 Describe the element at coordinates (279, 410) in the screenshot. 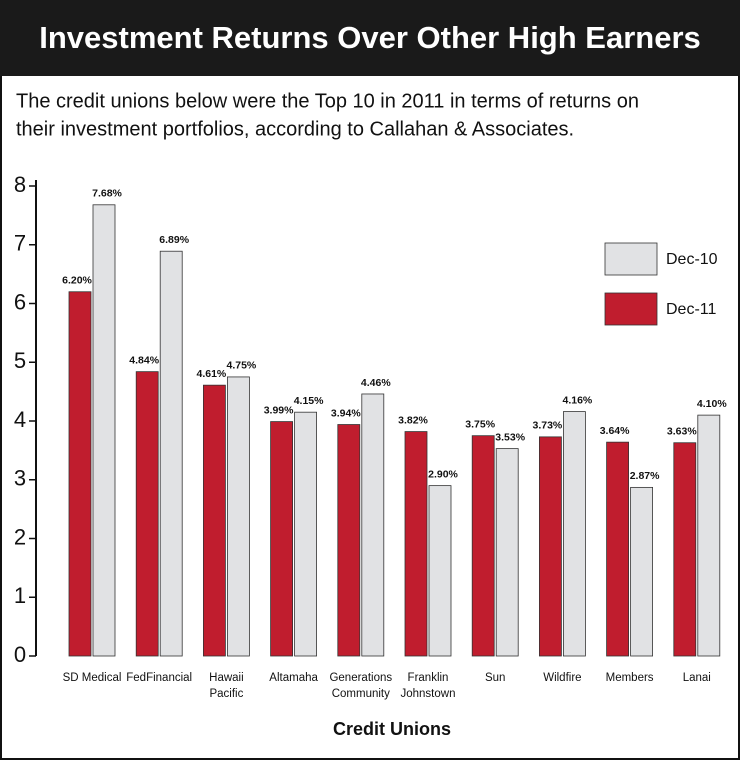

I see `value-label: 3.99%` at that location.